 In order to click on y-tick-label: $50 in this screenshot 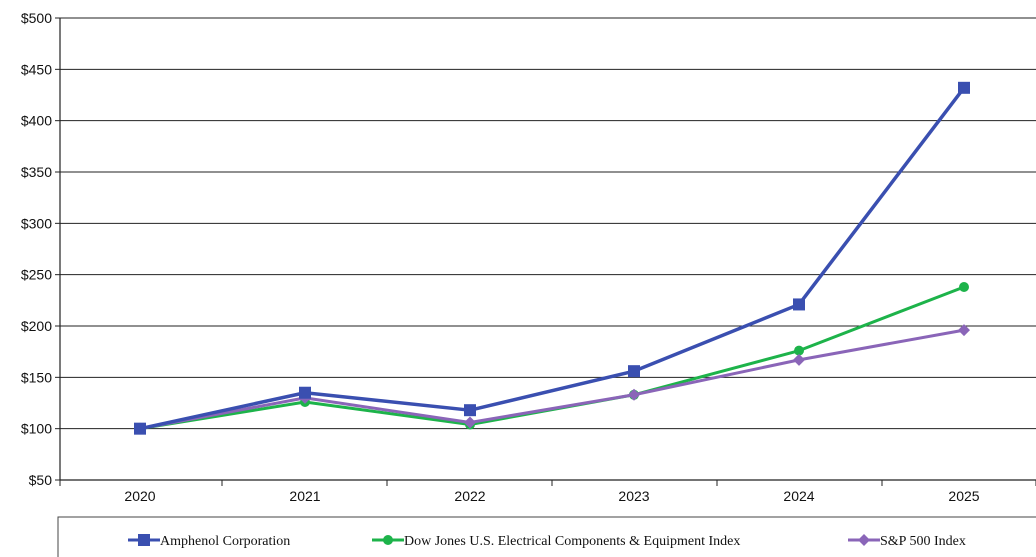, I will do `click(41, 480)`.